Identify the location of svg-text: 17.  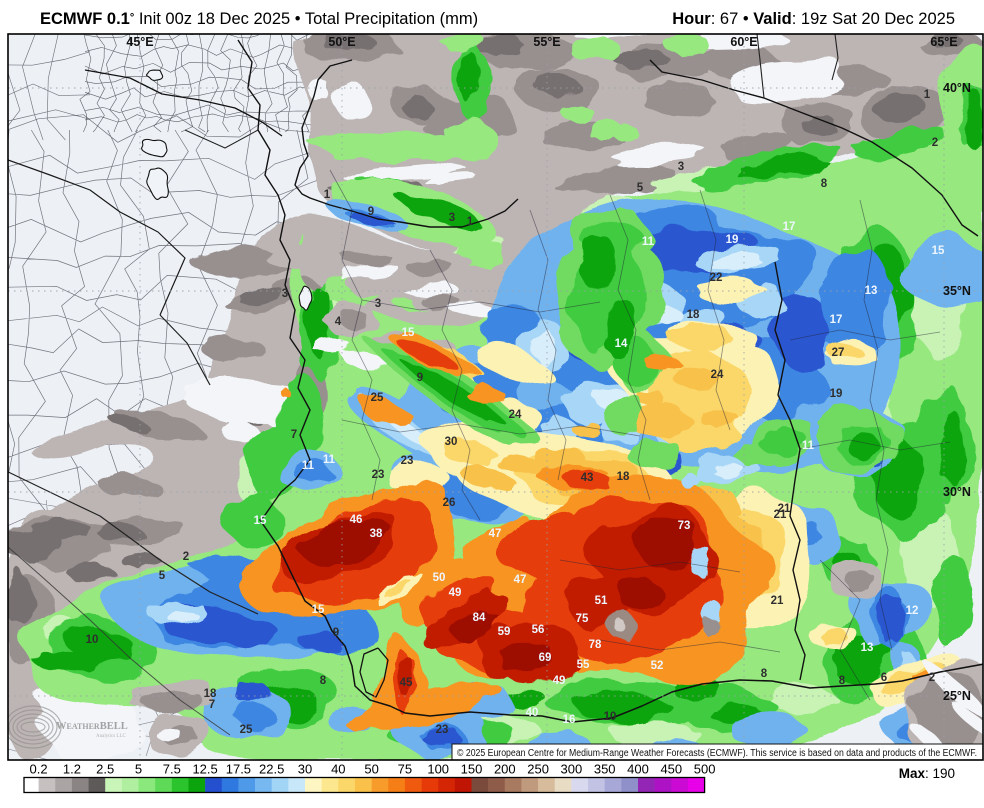
(836, 320).